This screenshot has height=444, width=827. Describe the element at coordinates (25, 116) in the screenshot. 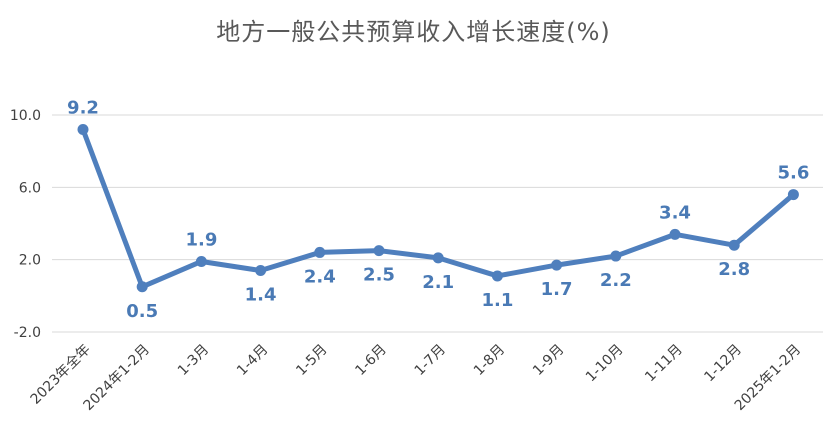

I see `y-tick-label: 10.0` at that location.